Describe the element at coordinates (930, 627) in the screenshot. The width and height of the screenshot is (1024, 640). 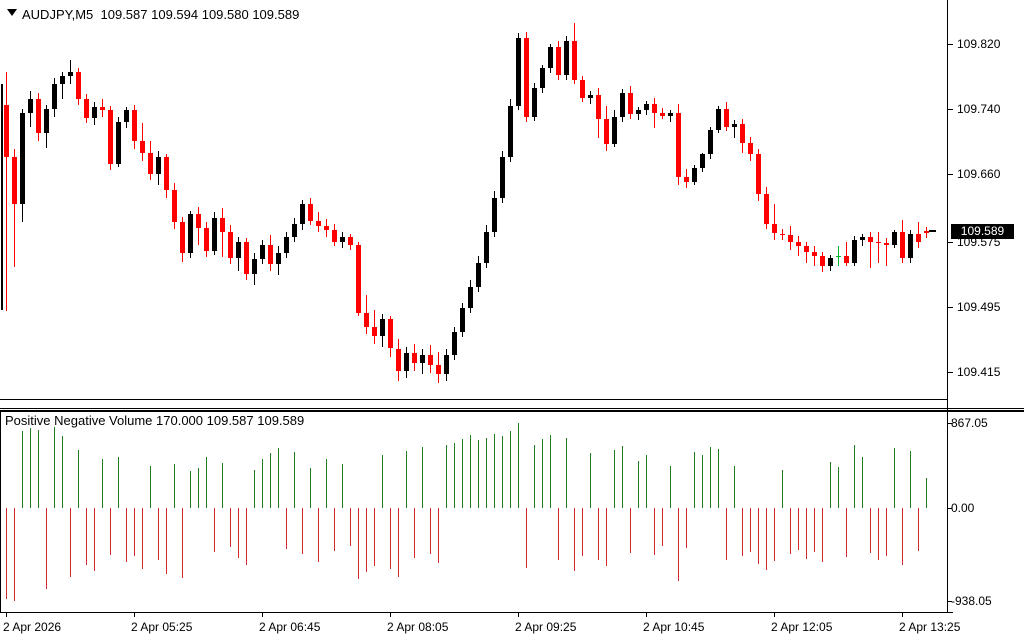
I see `time-axis-label: 2 Apr 13:25` at that location.